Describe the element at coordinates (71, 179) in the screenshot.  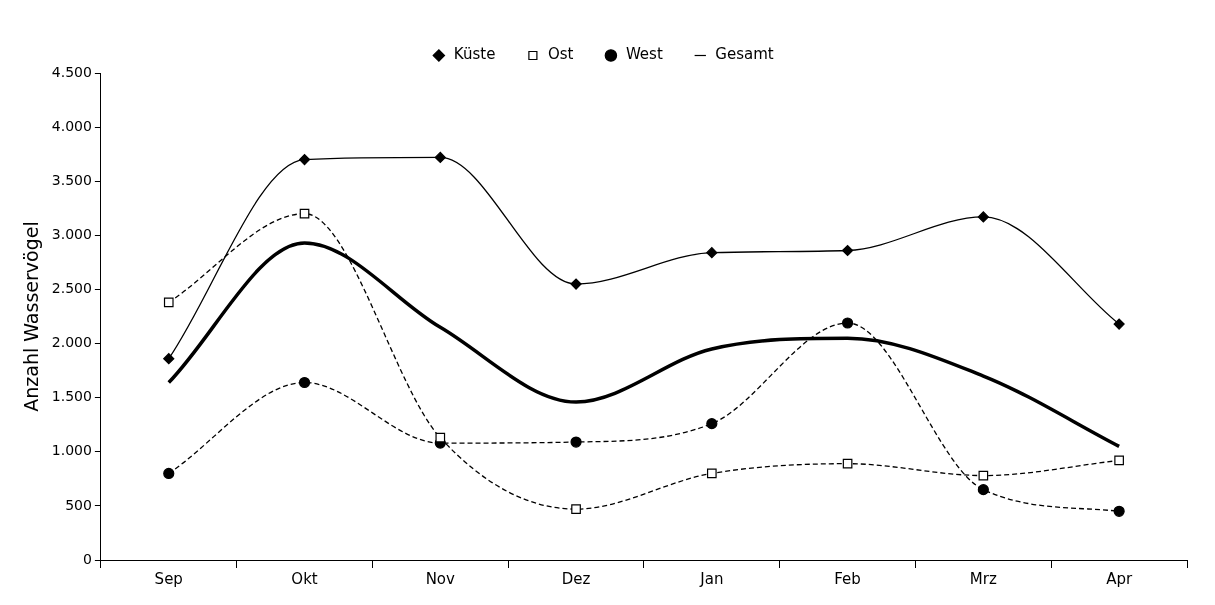
I see `y-tick-label: 3.500` at that location.